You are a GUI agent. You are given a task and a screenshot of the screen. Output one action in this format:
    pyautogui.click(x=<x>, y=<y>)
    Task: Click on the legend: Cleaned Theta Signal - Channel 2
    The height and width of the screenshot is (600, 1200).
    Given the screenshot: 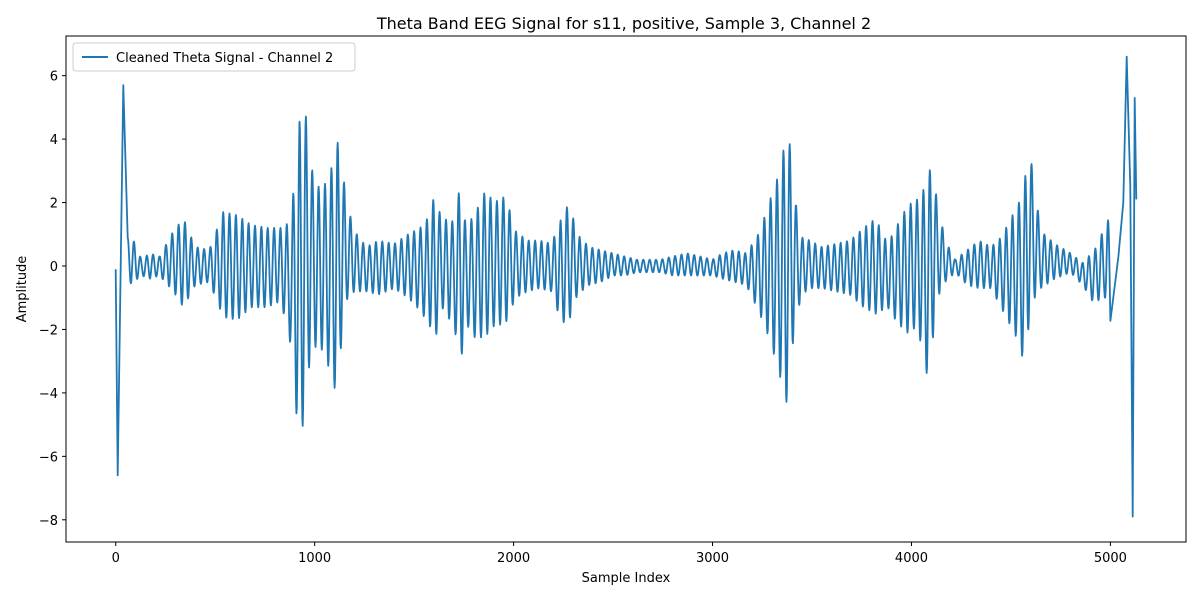 What is the action you would take?
    pyautogui.click(x=214, y=57)
    